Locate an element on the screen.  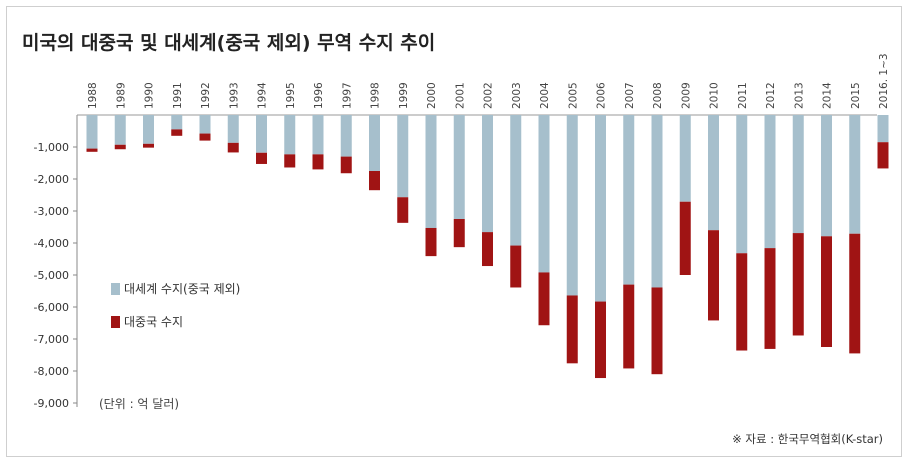
y-tick-label: -7,000 is located at coordinates (51, 339).